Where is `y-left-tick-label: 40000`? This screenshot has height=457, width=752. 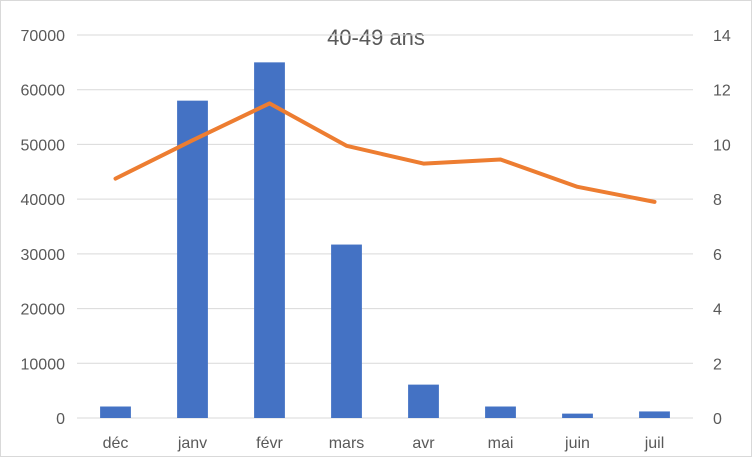 y-left-tick-label: 40000 is located at coordinates (43, 200).